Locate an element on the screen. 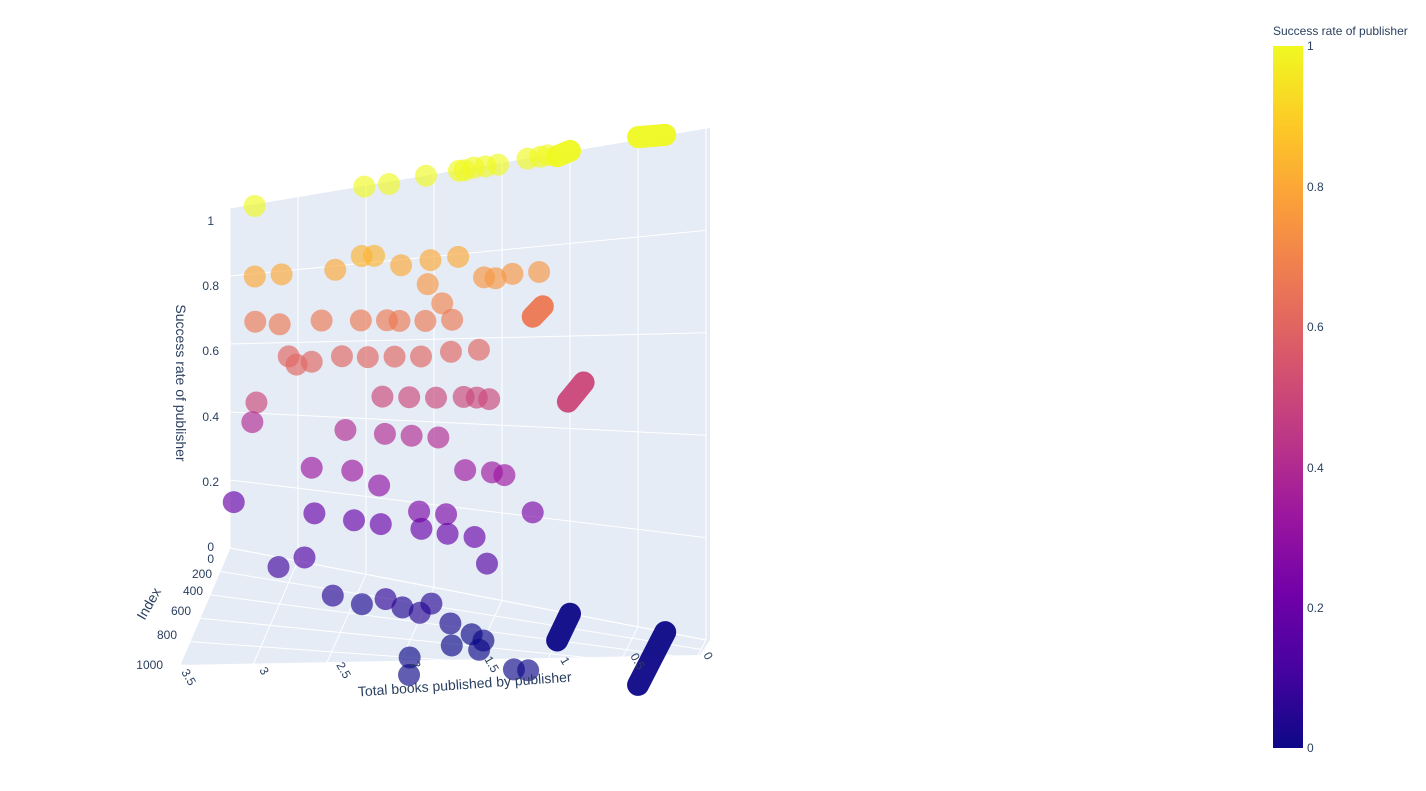  floor-pane is located at coordinates (445, 606).